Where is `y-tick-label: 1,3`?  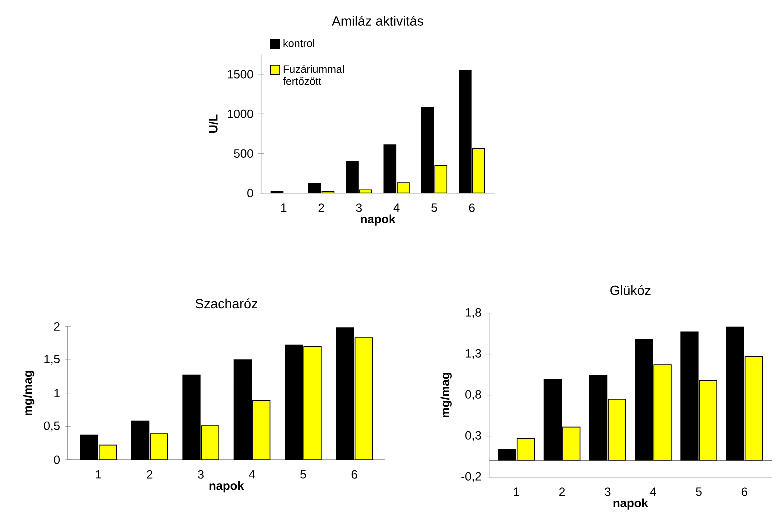 y-tick-label: 1,3 is located at coordinates (474, 354).